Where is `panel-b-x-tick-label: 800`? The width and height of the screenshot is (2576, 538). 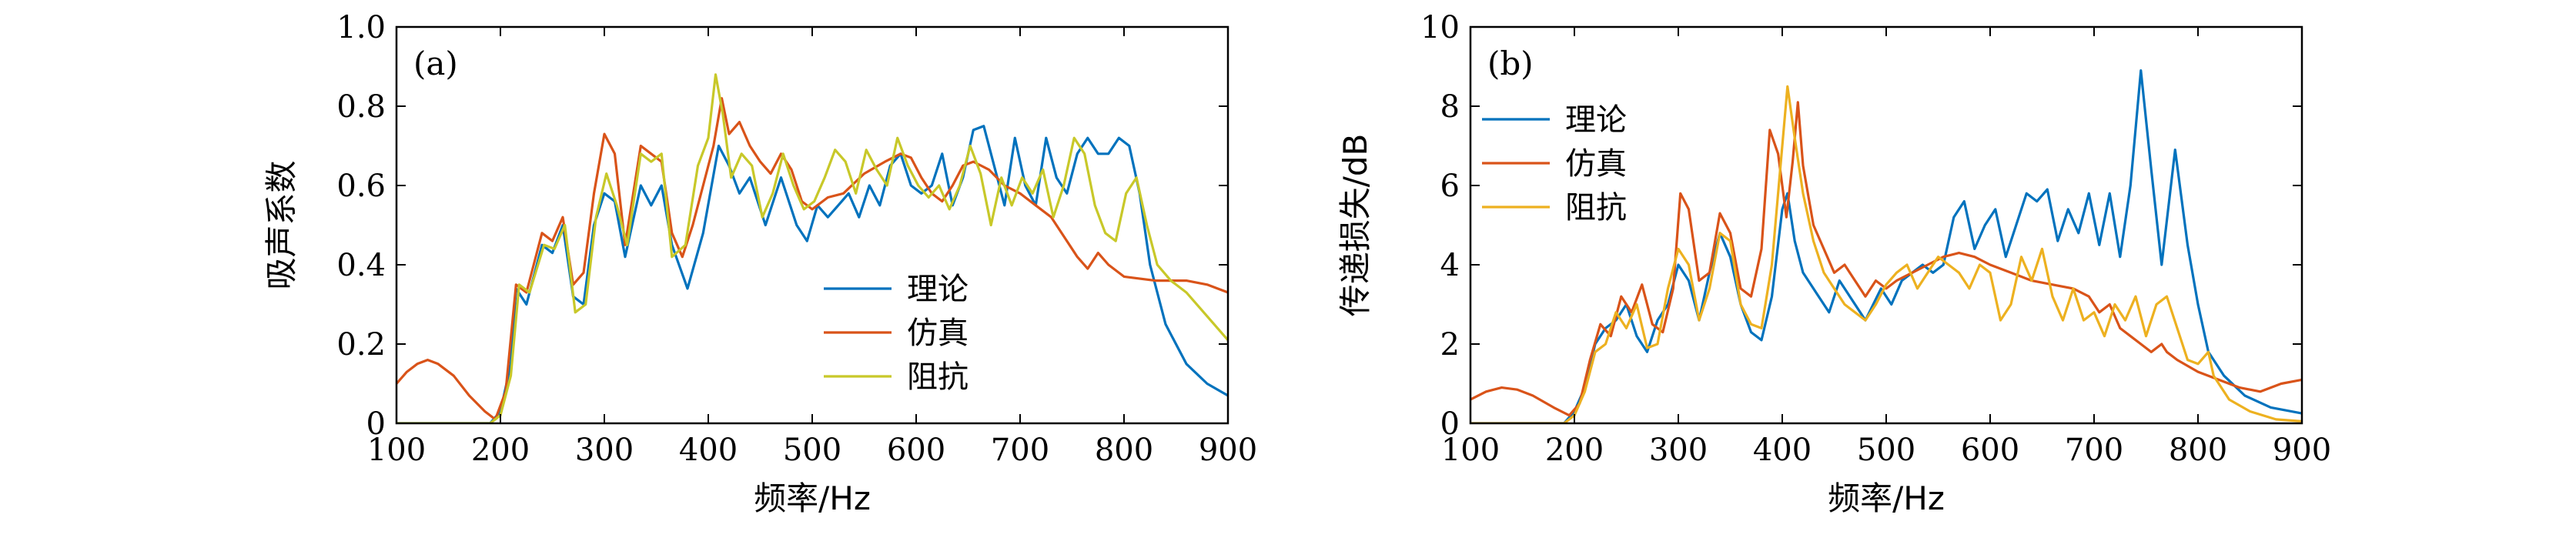 panel-b-x-tick-label: 800 is located at coordinates (2198, 450).